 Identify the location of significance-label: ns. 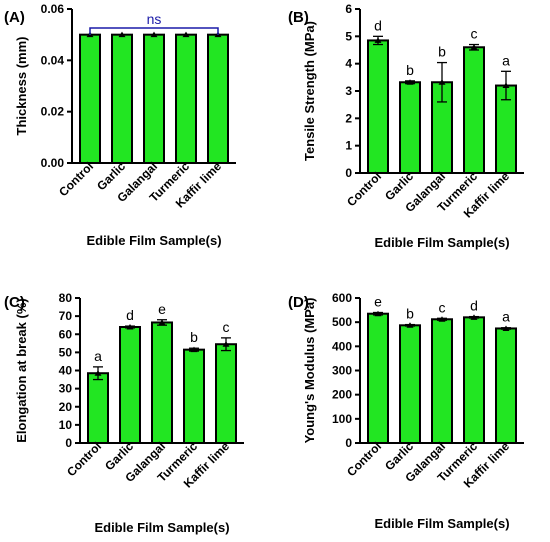
(154, 19).